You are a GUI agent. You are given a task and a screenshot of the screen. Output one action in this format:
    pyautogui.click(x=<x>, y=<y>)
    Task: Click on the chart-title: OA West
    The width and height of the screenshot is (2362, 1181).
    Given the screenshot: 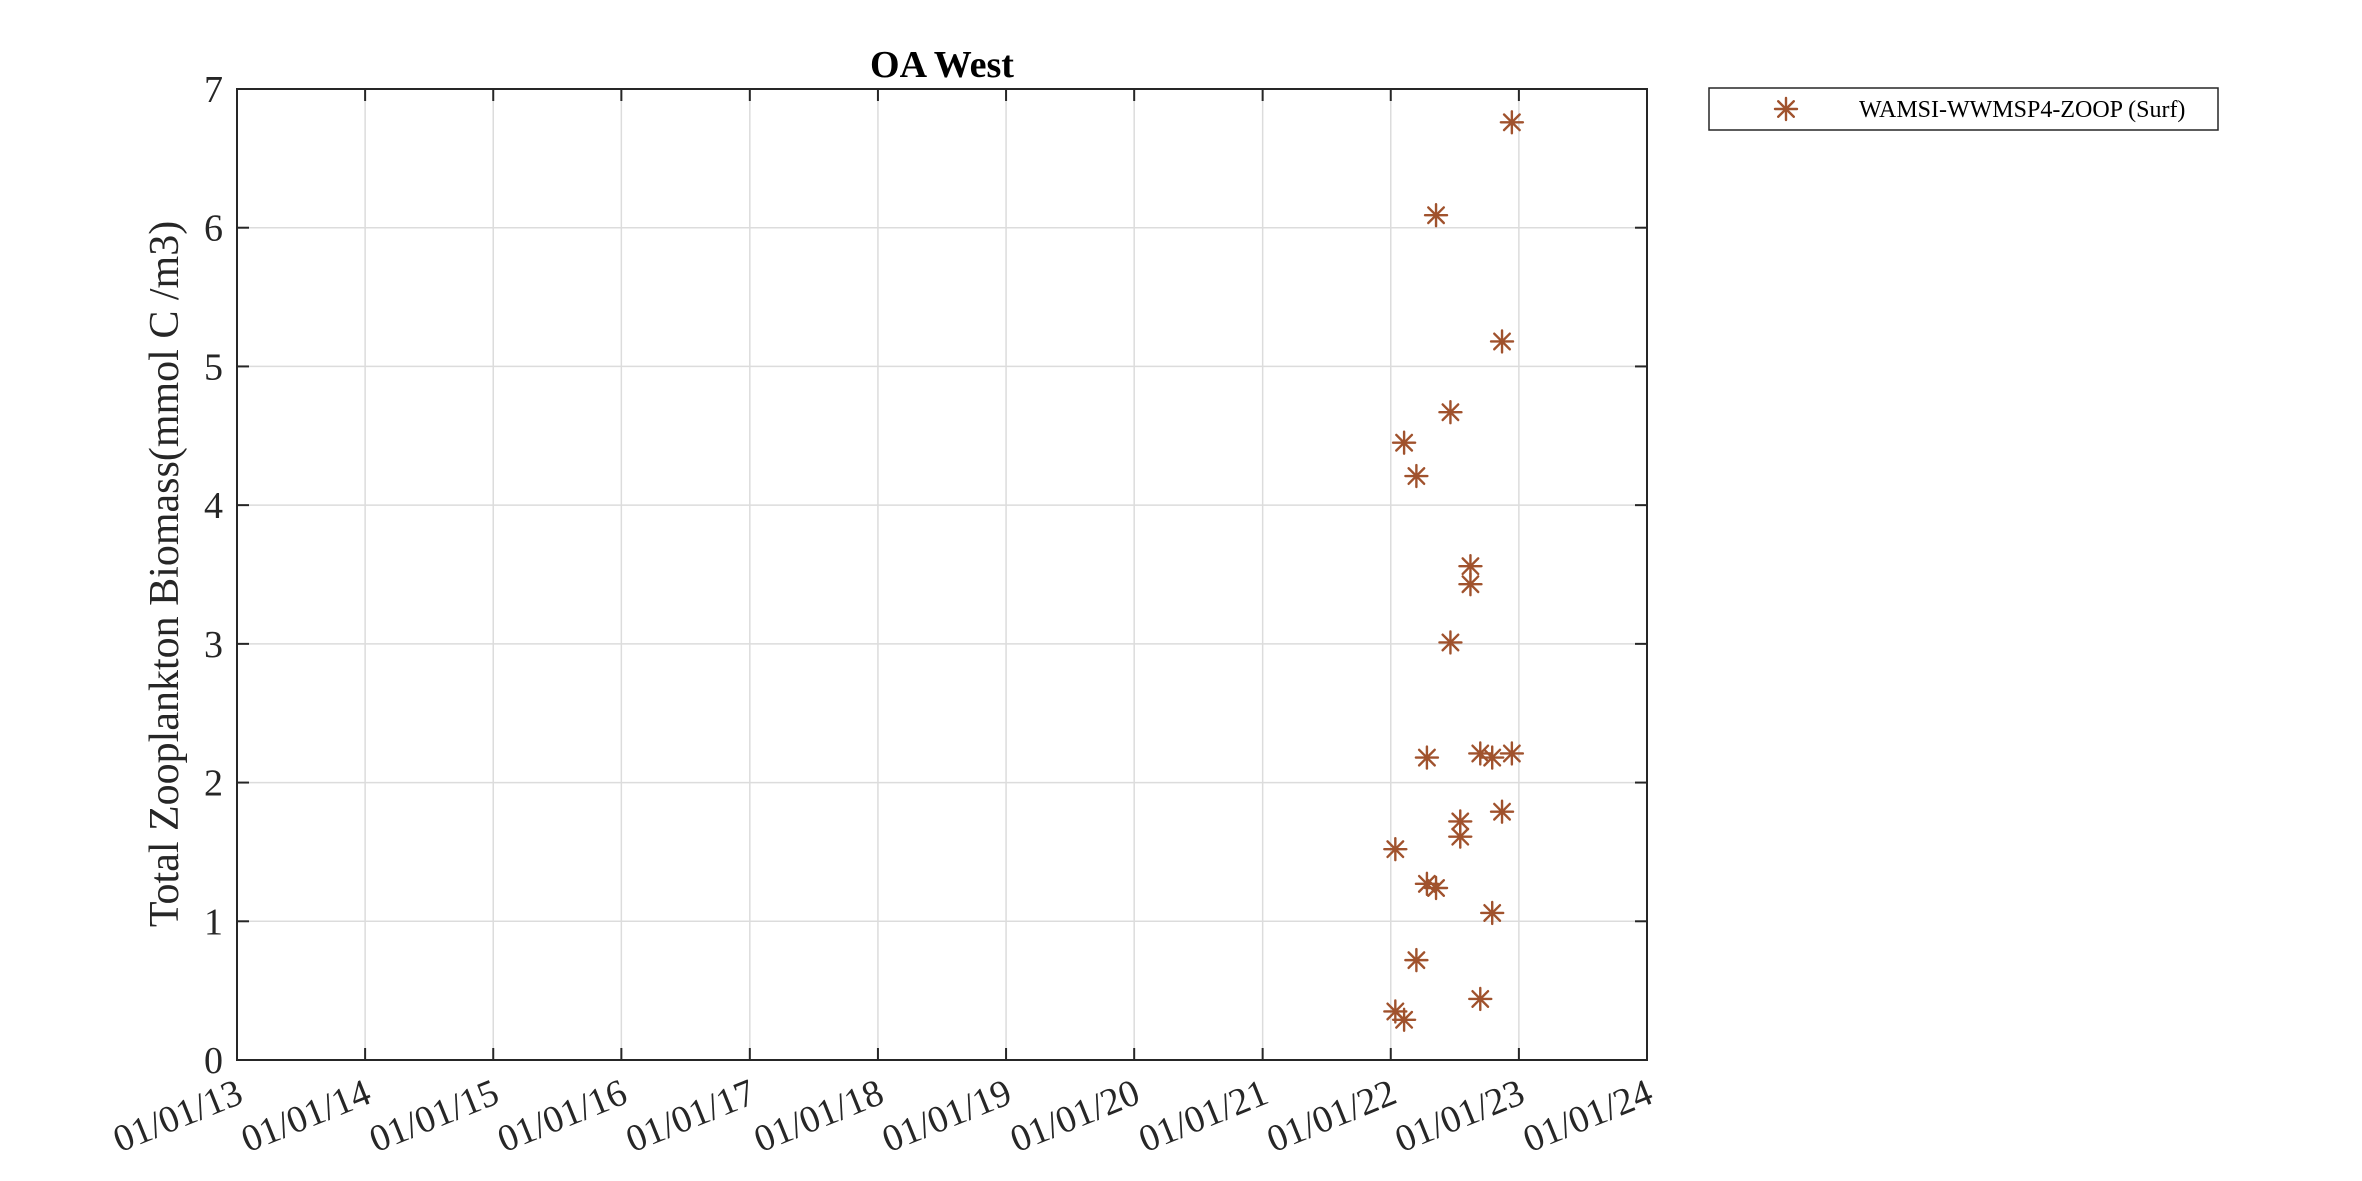 What is the action you would take?
    pyautogui.click(x=942, y=65)
    